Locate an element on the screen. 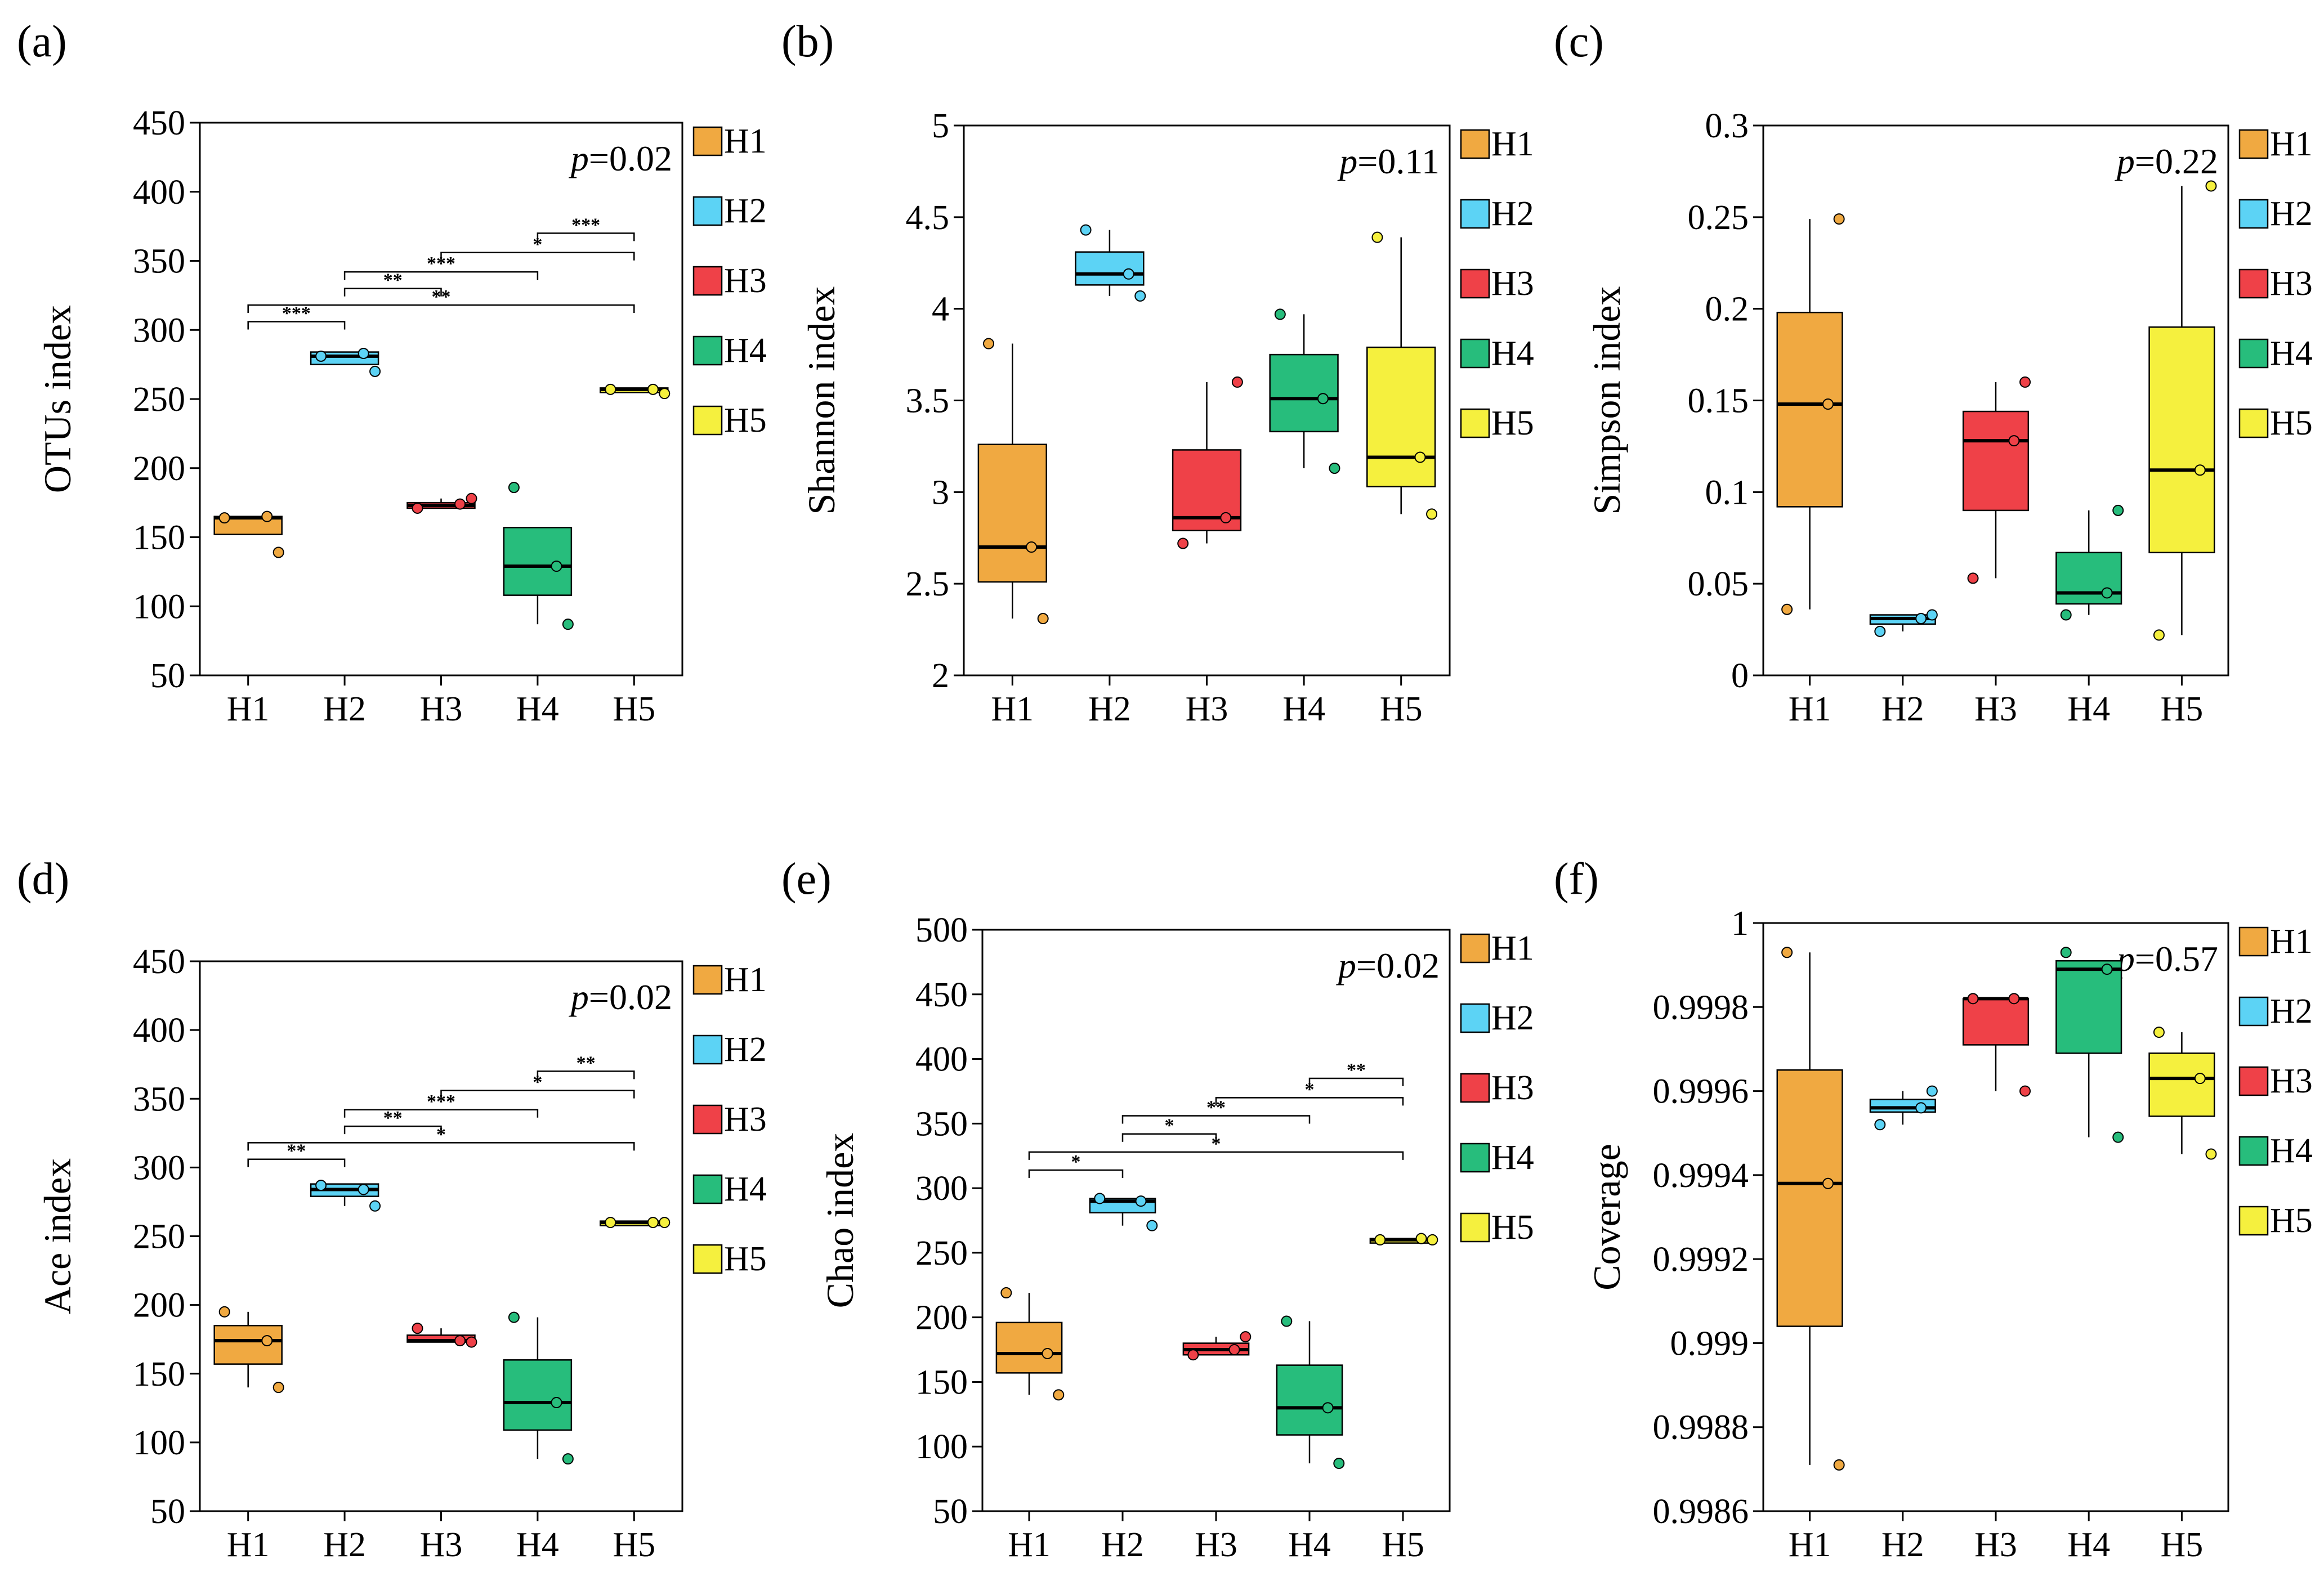 Image resolution: width=2324 pixels, height=1577 pixels. panel-label: (c) is located at coordinates (1579, 41).